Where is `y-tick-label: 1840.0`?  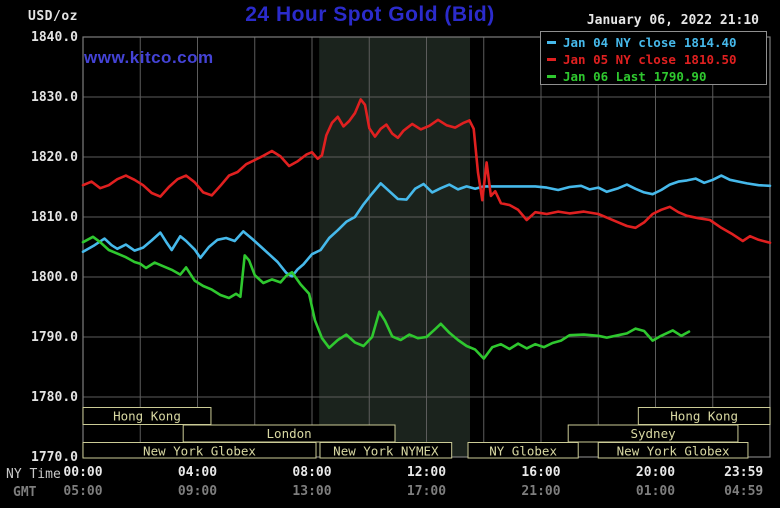
y-tick-label: 1840.0 is located at coordinates (54, 37).